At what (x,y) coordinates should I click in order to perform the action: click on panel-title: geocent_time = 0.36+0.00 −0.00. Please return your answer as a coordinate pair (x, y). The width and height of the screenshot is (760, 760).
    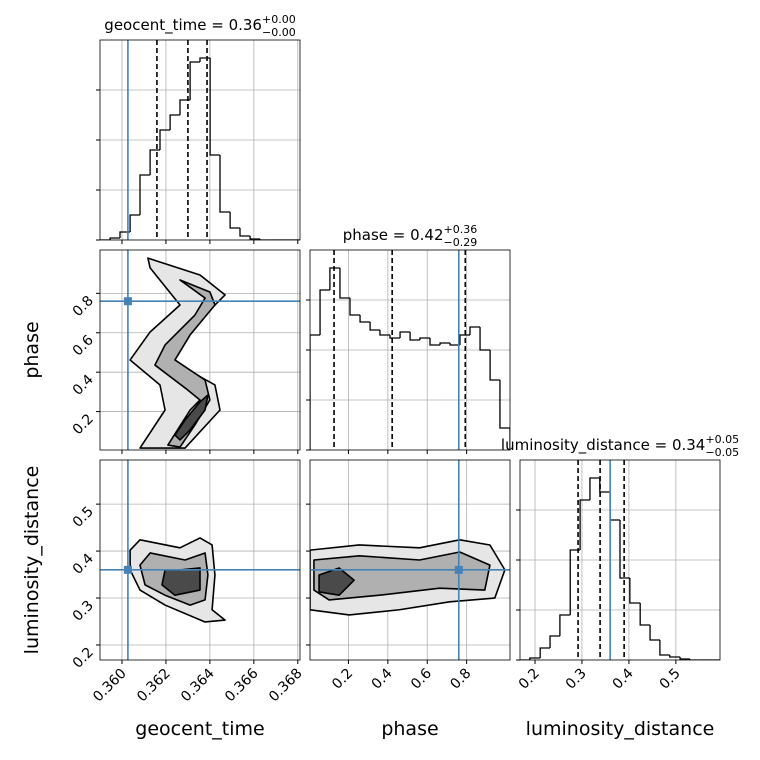
    Looking at the image, I should click on (199, 26).